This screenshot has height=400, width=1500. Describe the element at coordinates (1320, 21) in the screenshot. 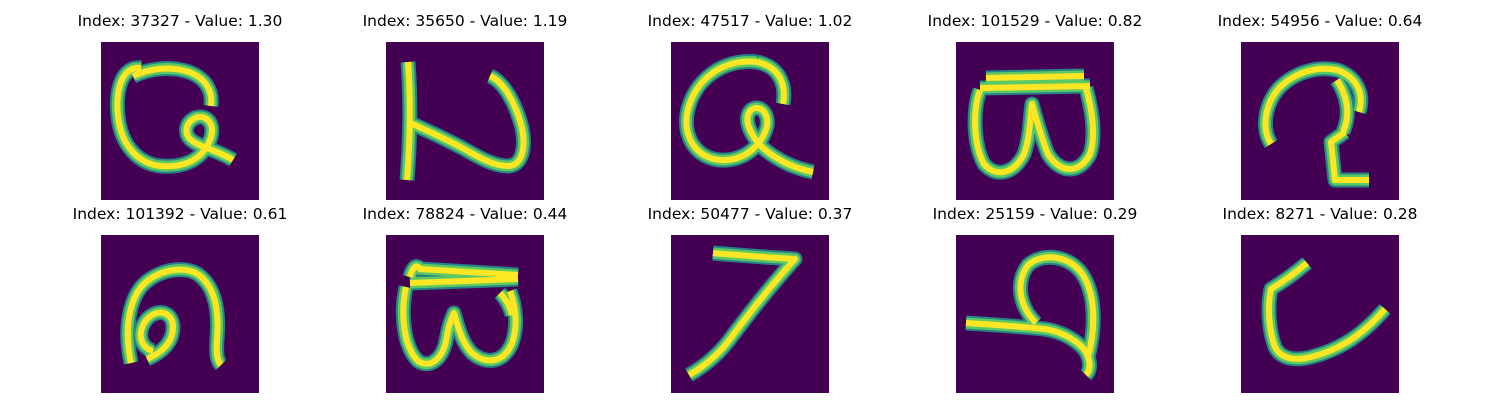

I see `panel-title: Index: 54956 - Value: 0.64` at that location.